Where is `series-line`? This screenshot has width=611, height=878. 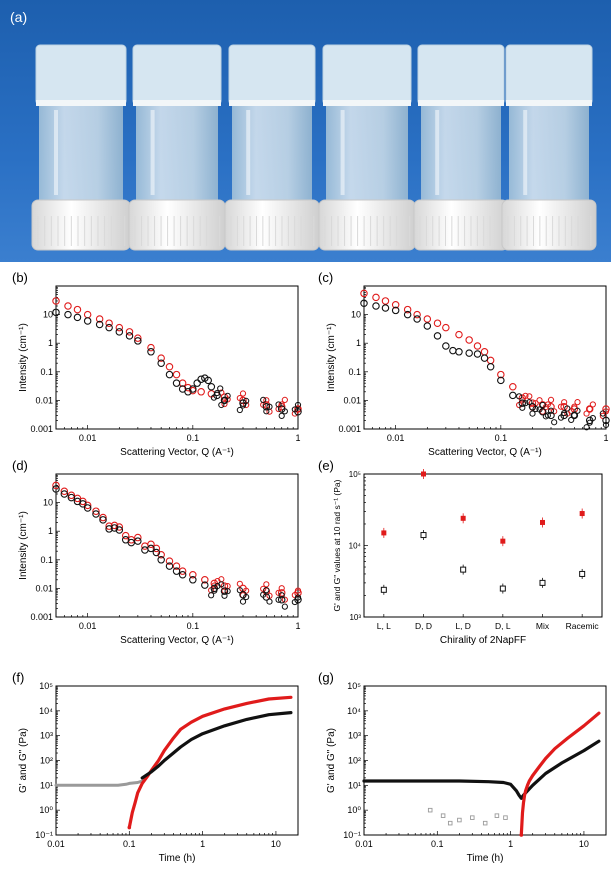
series-line is located at coordinates (99, 783).